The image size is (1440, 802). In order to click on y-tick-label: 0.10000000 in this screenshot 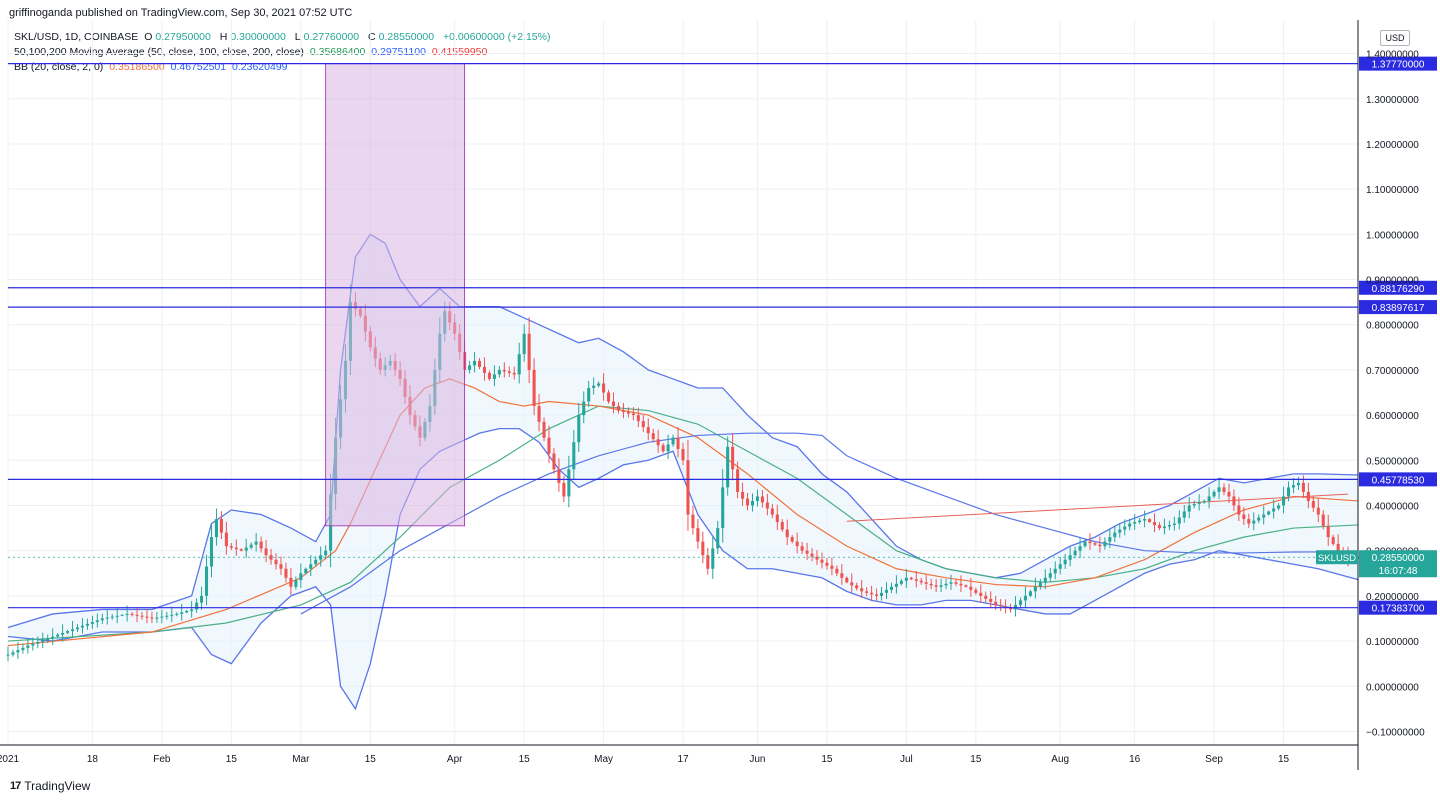, I will do `click(1392, 642)`.